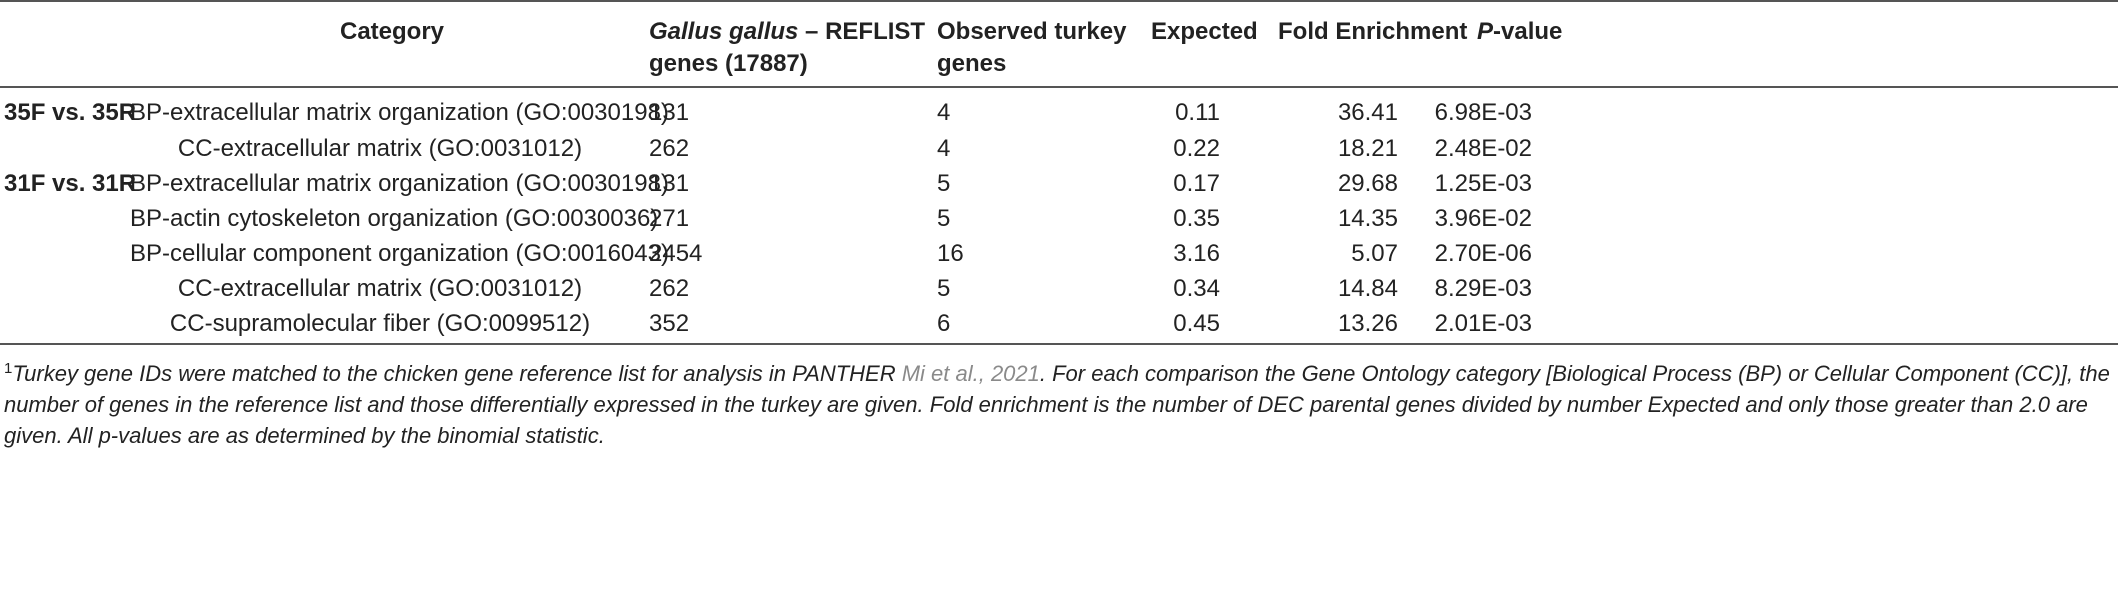 This screenshot has height=600, width=2118. I want to click on row-reflist: 352, so click(669, 323).